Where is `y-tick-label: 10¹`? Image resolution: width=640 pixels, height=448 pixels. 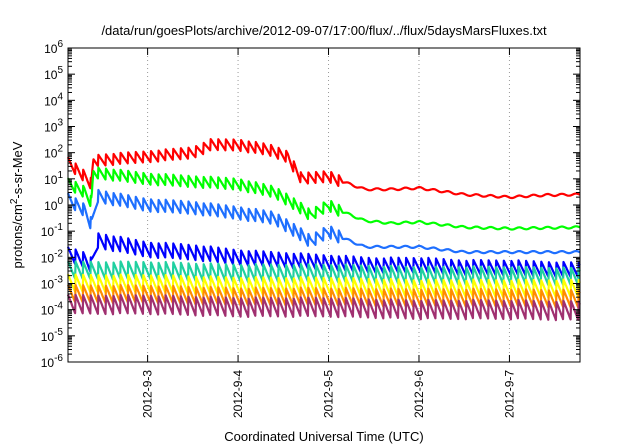 y-tick-label: 10¹ is located at coordinates (53, 178).